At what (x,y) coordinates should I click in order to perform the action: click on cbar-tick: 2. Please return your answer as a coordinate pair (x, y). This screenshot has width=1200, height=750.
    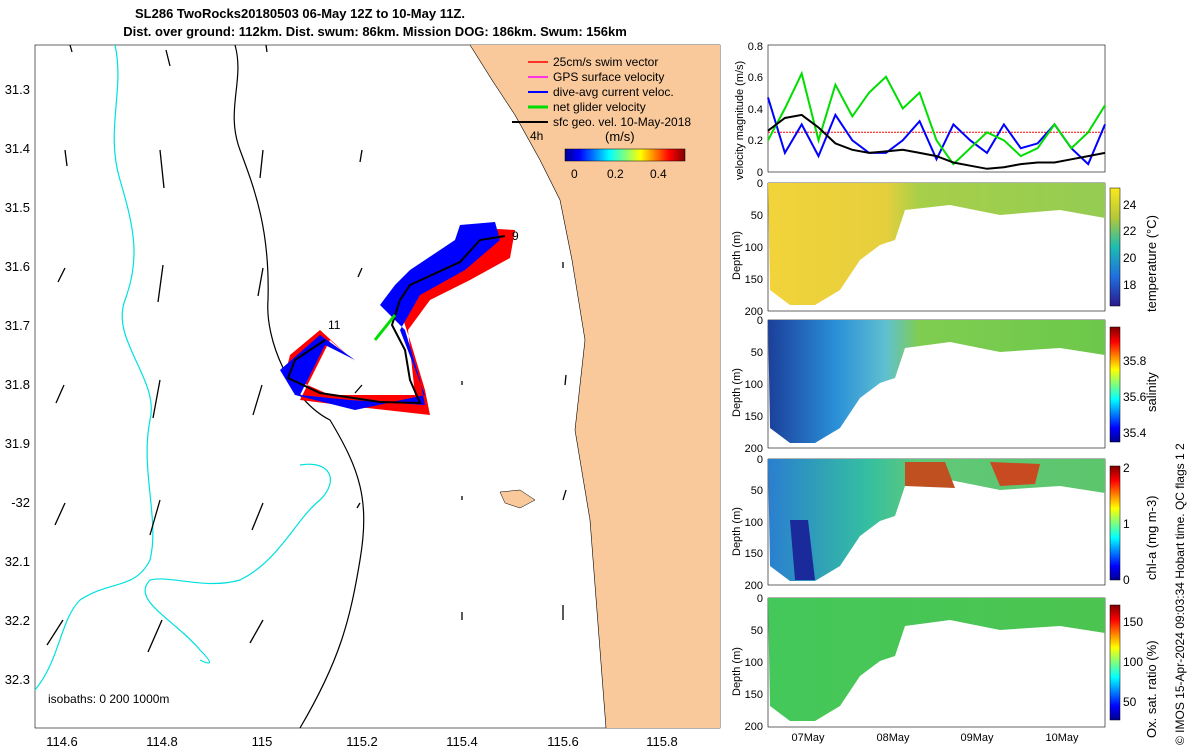
    Looking at the image, I should click on (1126, 468).